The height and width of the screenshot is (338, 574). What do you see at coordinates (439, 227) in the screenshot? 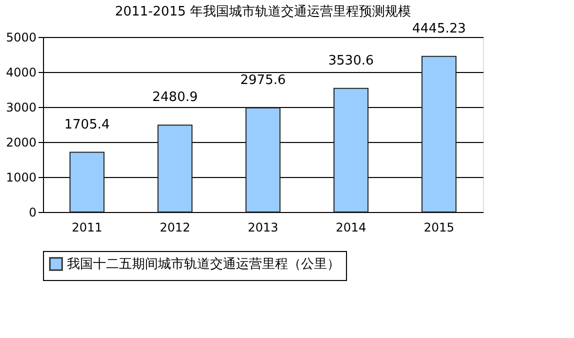
I see `x-tick-label: 2015` at bounding box center [439, 227].